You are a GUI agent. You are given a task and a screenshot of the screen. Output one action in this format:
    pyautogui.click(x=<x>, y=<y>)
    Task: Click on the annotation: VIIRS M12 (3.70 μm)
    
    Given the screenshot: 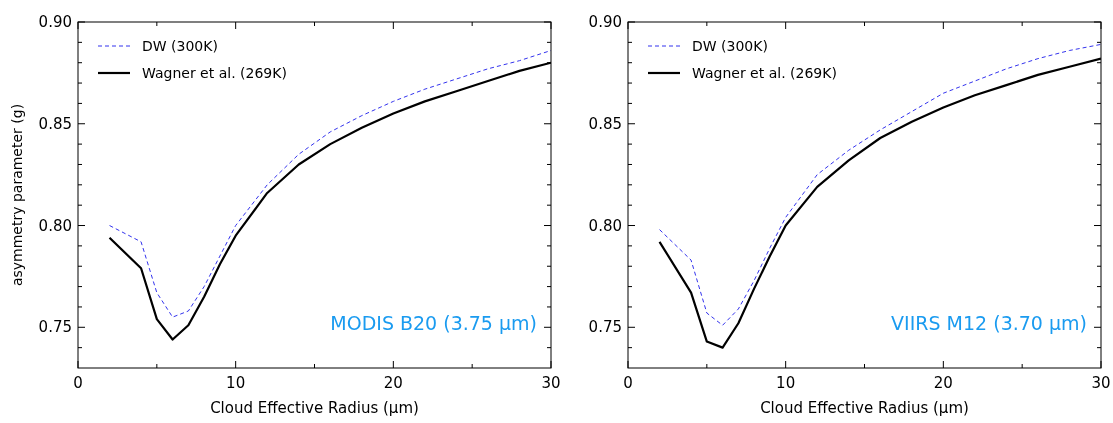 What is the action you would take?
    pyautogui.click(x=989, y=323)
    